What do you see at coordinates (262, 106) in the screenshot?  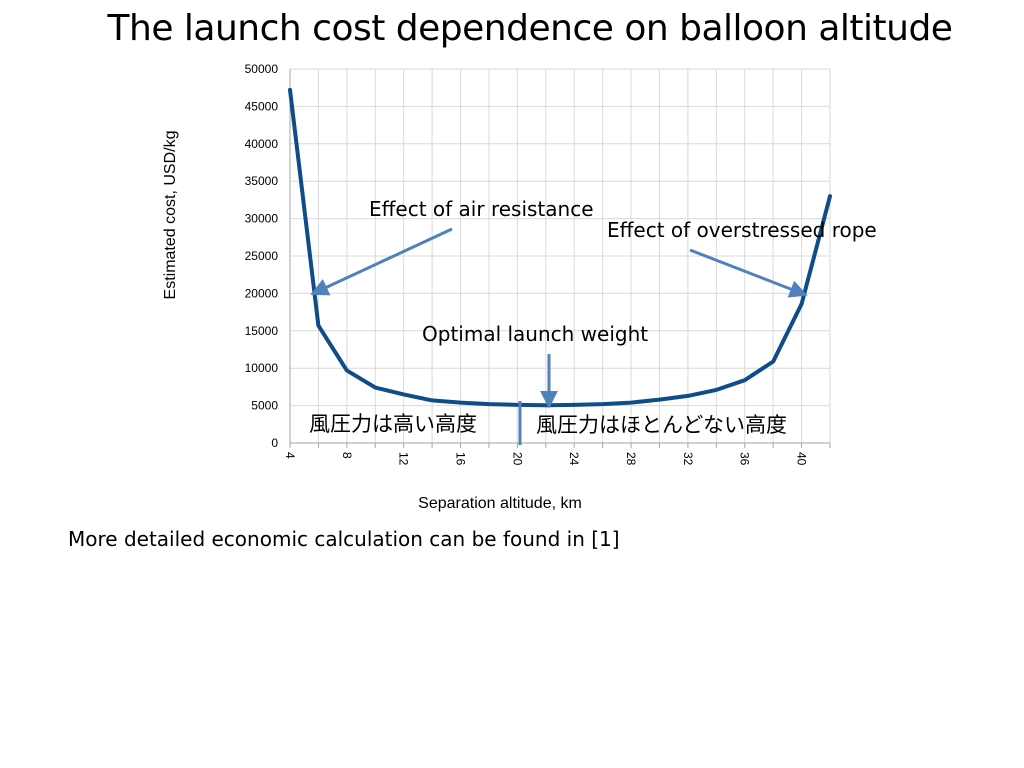 I see `y-tick-label: 45000` at bounding box center [262, 106].